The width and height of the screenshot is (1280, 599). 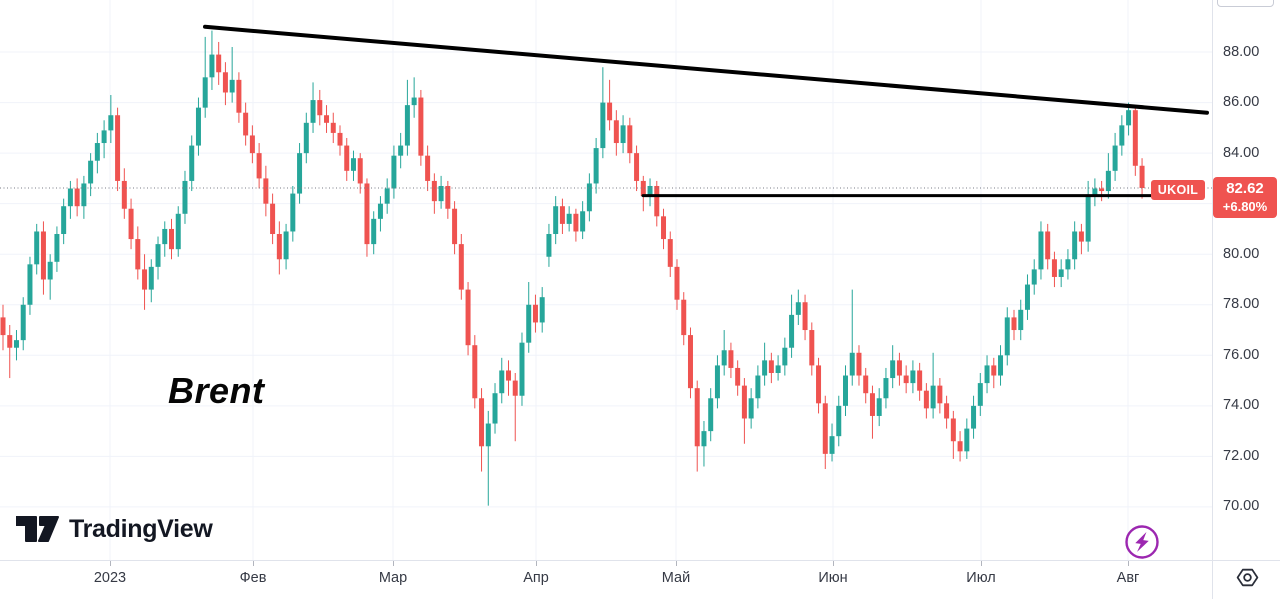 I want to click on last-price-value: 82.62, so click(x=1245, y=188).